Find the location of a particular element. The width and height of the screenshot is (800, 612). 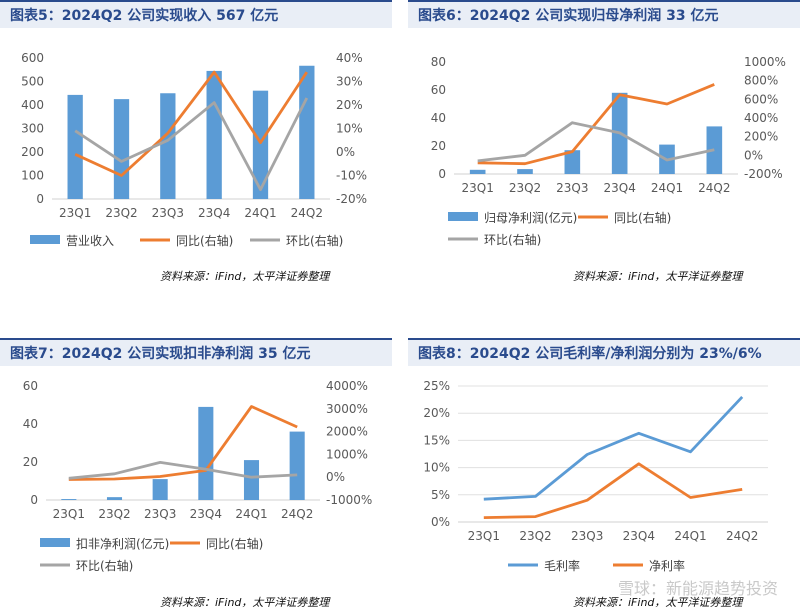

legend-label: 毛利率 is located at coordinates (562, 565).